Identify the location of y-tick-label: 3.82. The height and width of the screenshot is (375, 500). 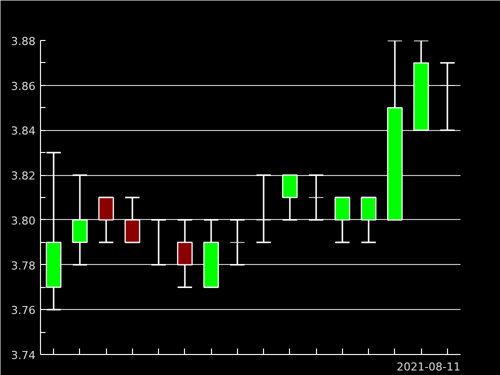
(23, 176).